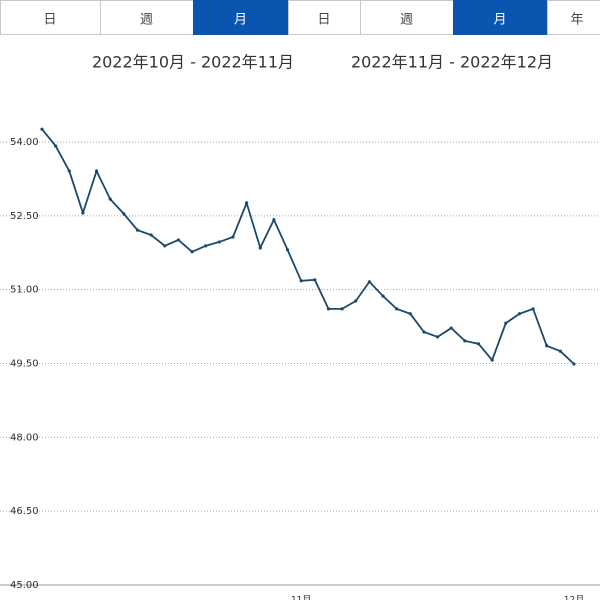  What do you see at coordinates (24, 142) in the screenshot?
I see `y-tick-label: 54.00` at bounding box center [24, 142].